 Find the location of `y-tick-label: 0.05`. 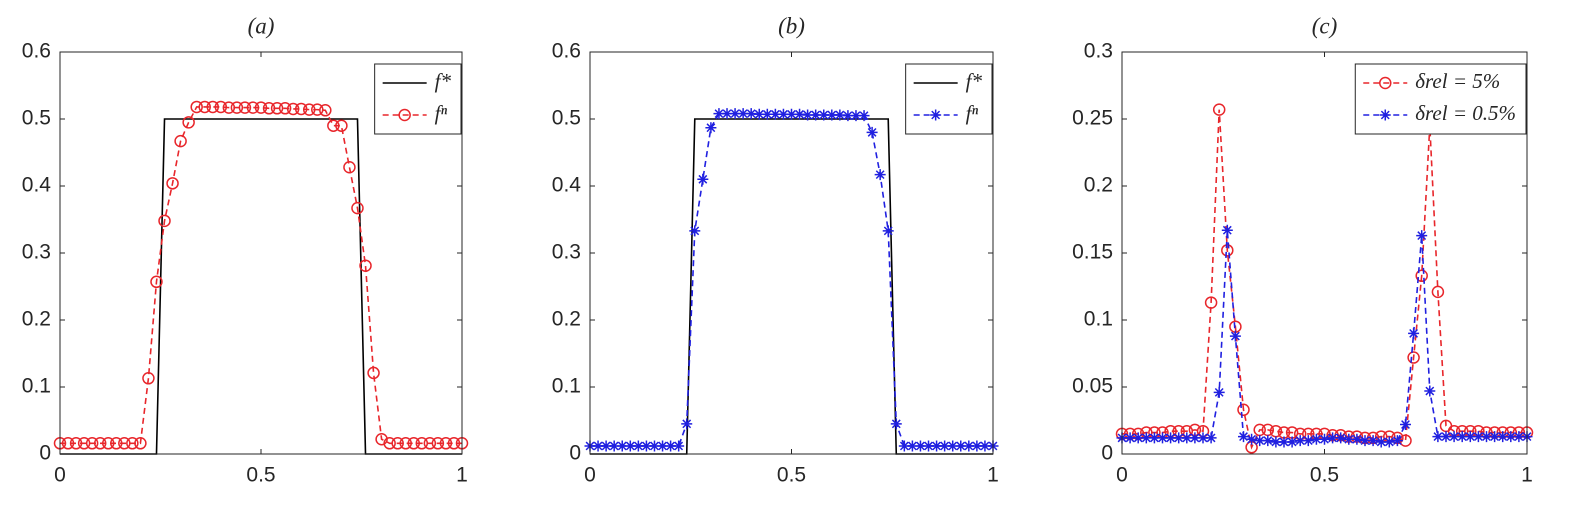

y-tick-label: 0.05 is located at coordinates (1092, 386).